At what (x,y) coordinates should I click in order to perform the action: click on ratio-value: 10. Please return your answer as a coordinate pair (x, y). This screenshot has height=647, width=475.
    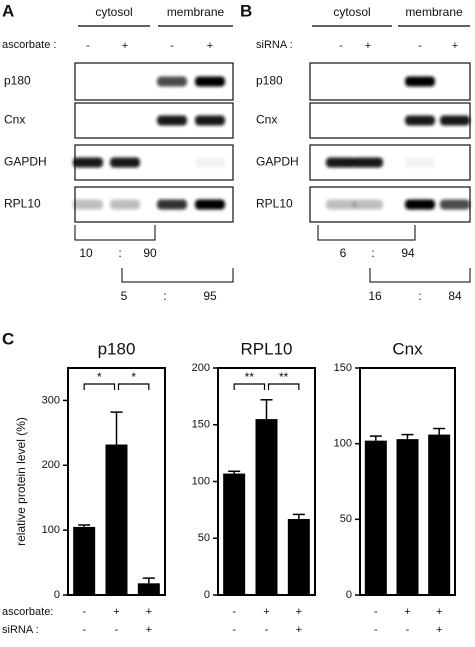
    Looking at the image, I should click on (86, 253).